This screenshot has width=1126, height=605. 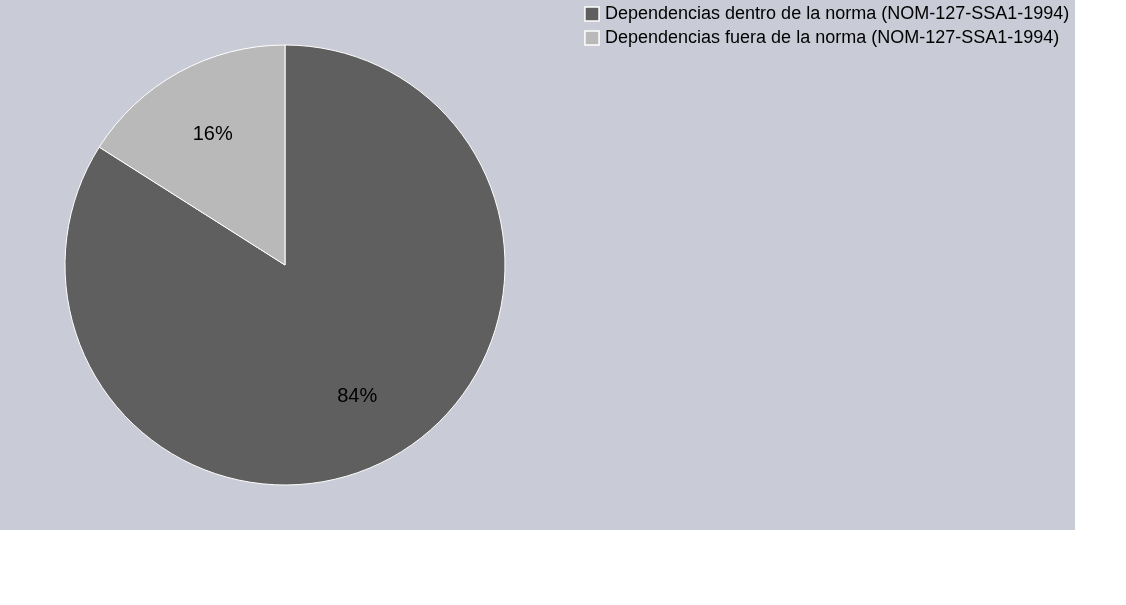 I want to click on legend-label: Dependencias fuera de la norma (NOM-127-SSA1-1994), so click(x=832, y=37).